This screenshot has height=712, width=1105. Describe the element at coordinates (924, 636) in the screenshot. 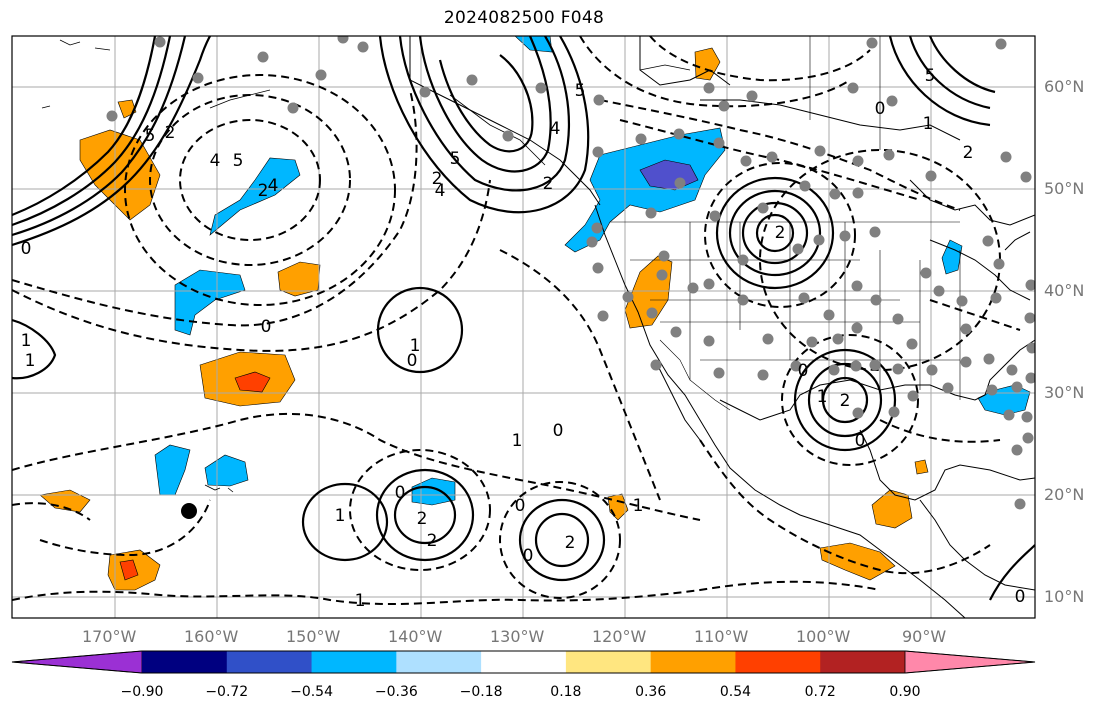

I see `lon-label: 90°W` at that location.